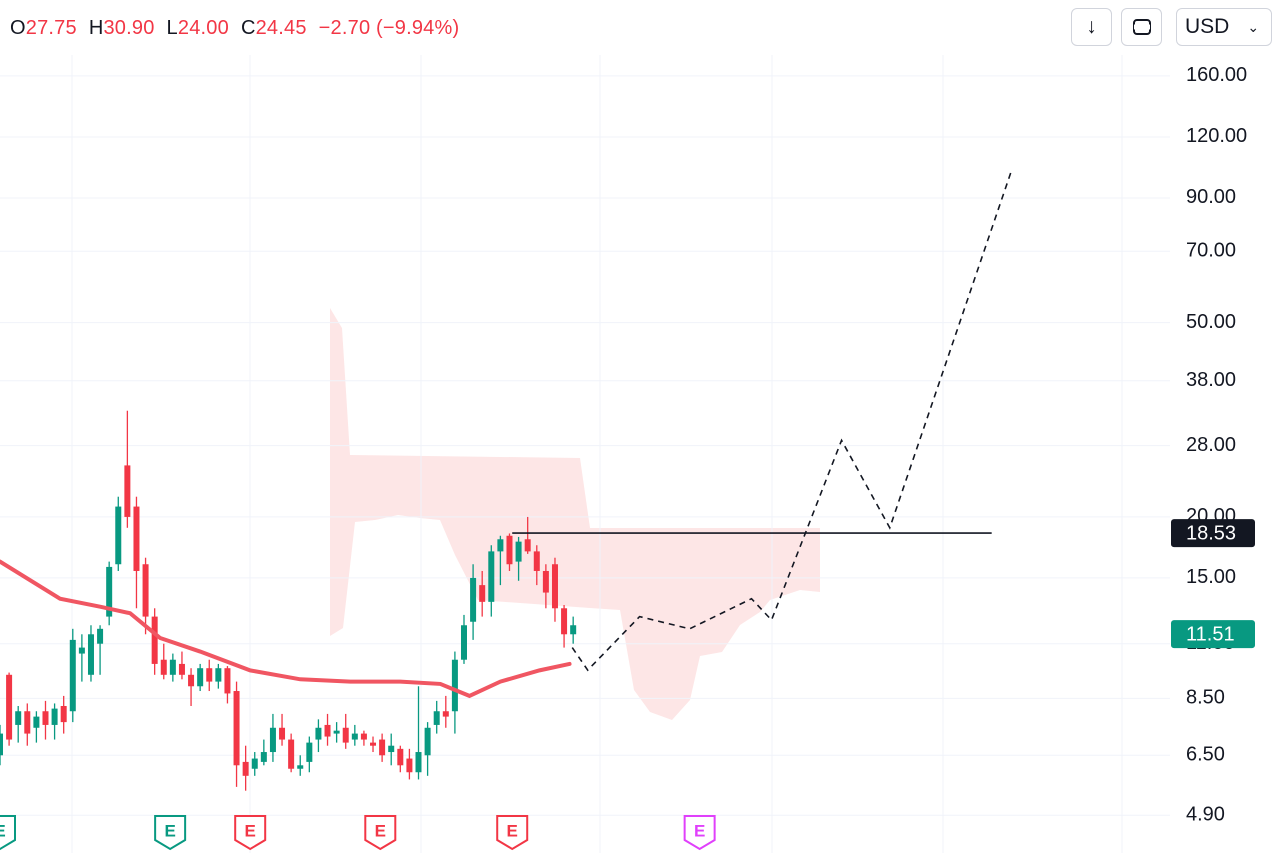 The height and width of the screenshot is (853, 1280). I want to click on ohlc-value: 24.45, so click(281, 28).